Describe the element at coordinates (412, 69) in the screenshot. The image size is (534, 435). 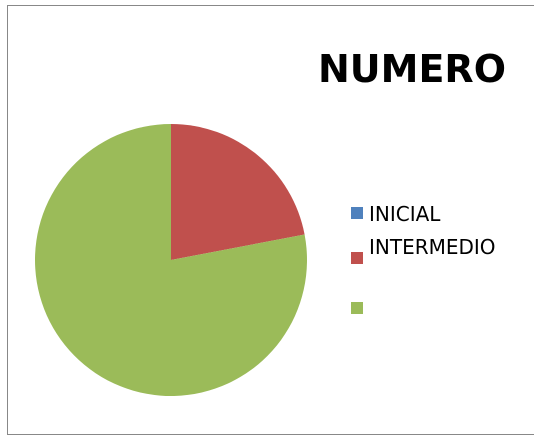
I see `chart-title: NUMERO` at that location.